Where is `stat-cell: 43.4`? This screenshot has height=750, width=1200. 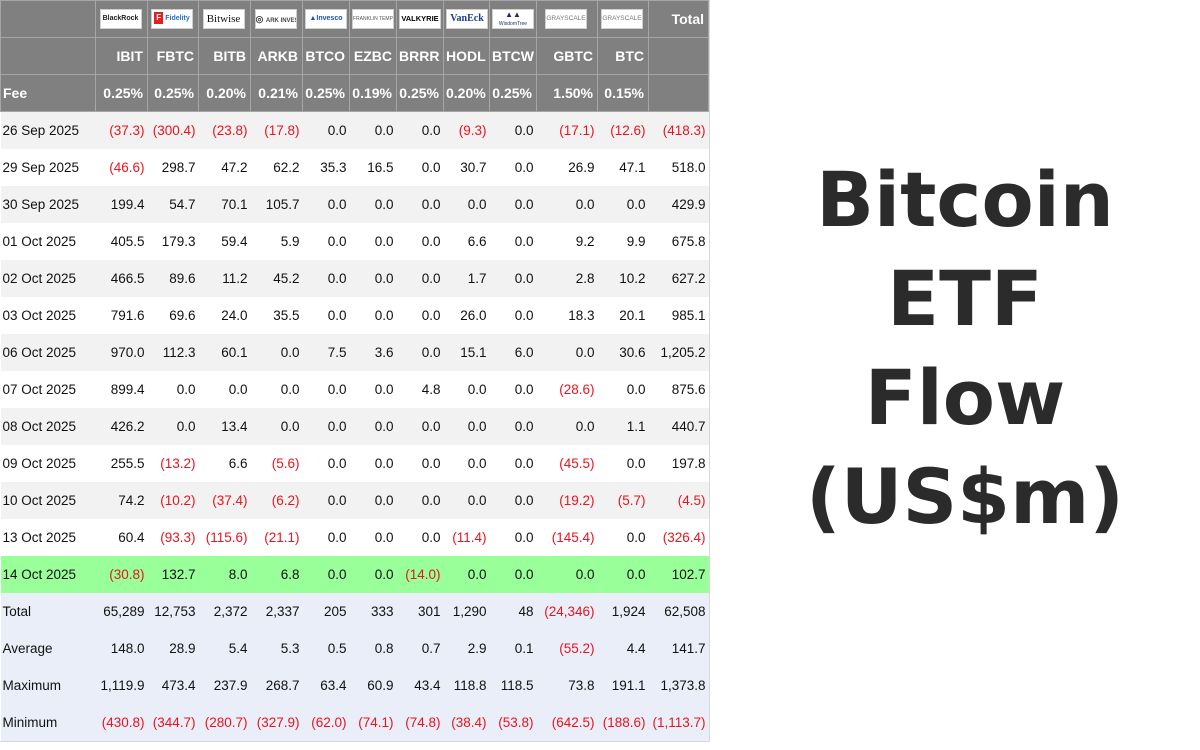
stat-cell: 43.4 is located at coordinates (420, 685).